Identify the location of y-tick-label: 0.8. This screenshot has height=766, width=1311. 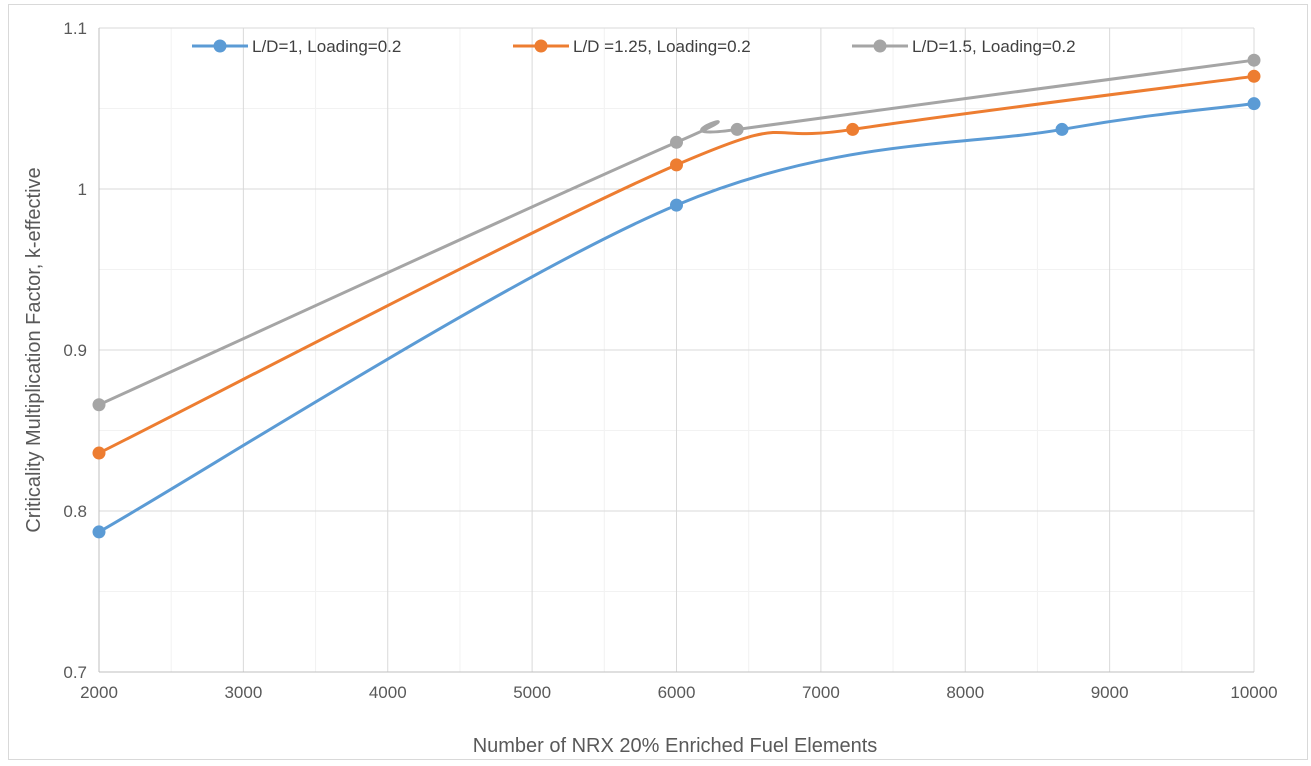
(75, 511).